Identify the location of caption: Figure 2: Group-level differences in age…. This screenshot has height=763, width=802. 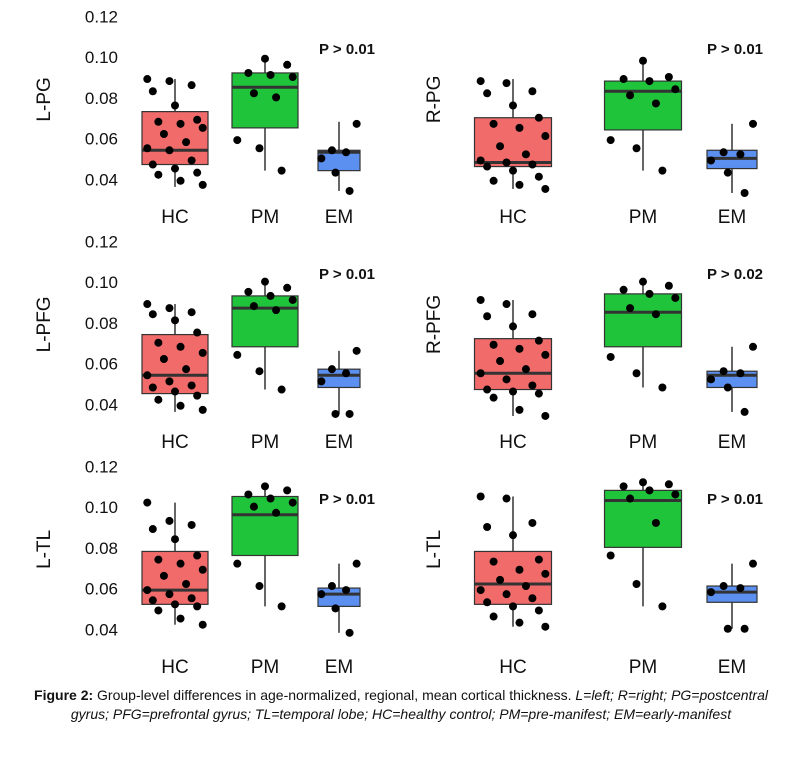
(401, 705).